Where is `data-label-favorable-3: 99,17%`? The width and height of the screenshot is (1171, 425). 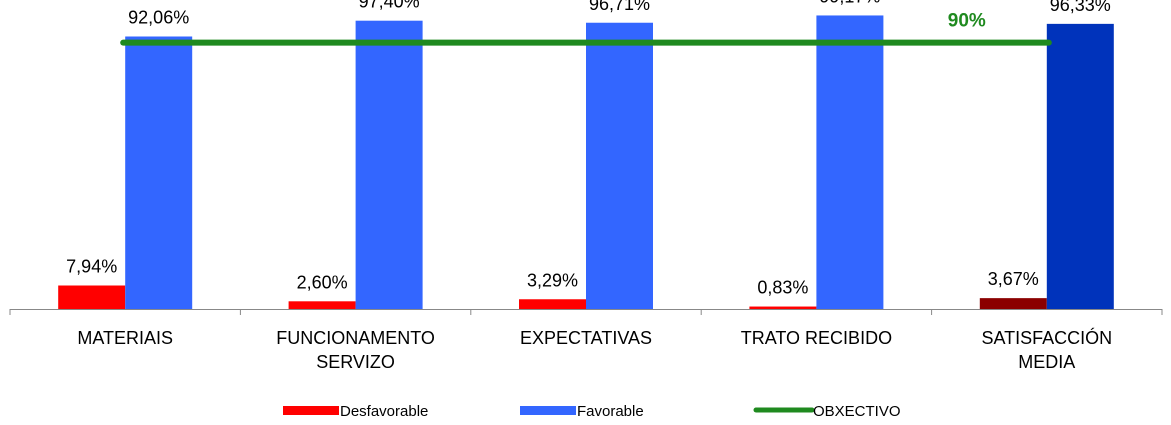
data-label-favorable-3: 99,17% is located at coordinates (849, 3).